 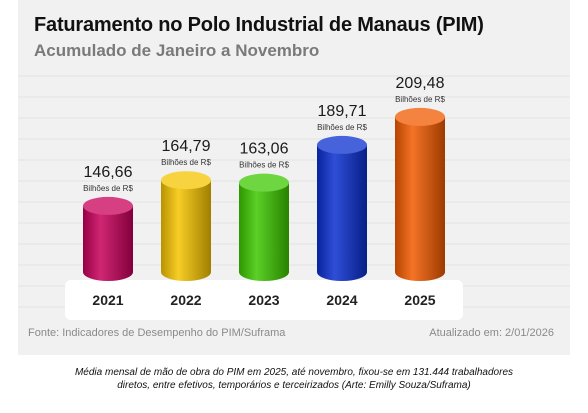 I want to click on bar-2021: 146,66 Bilhões de R$ 2021, so click(x=108, y=236).